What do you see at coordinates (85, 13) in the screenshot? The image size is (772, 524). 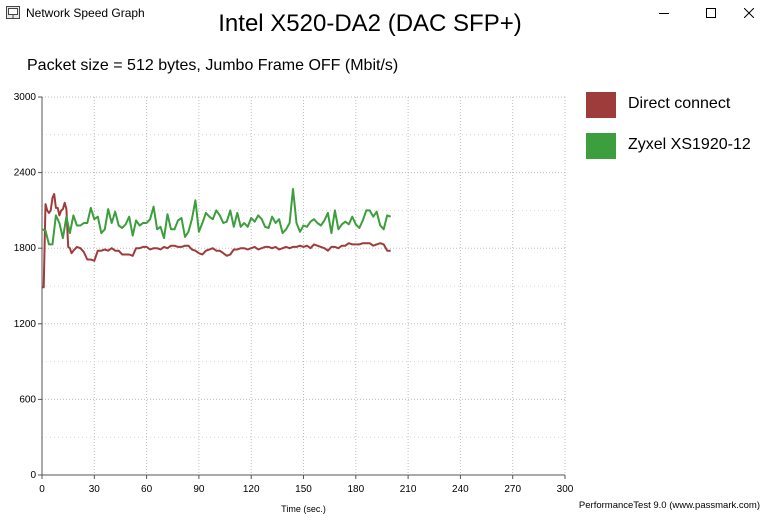 I see `window-title: Network Speed Graph` at bounding box center [85, 13].